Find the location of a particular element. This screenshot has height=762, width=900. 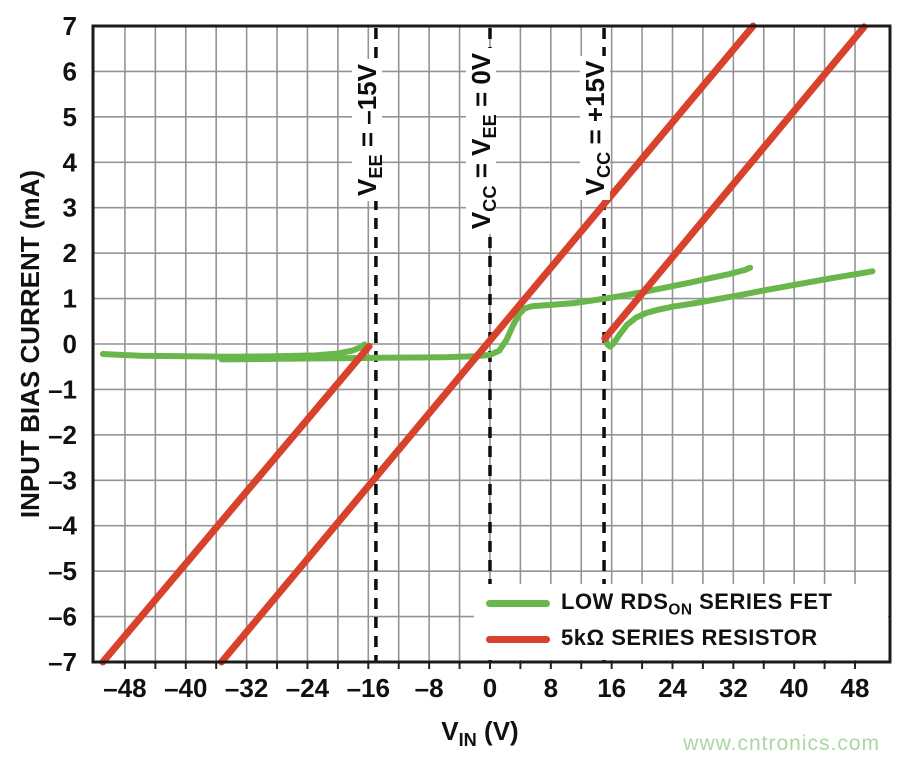

y-tick-label: –3 is located at coordinates (62, 480).